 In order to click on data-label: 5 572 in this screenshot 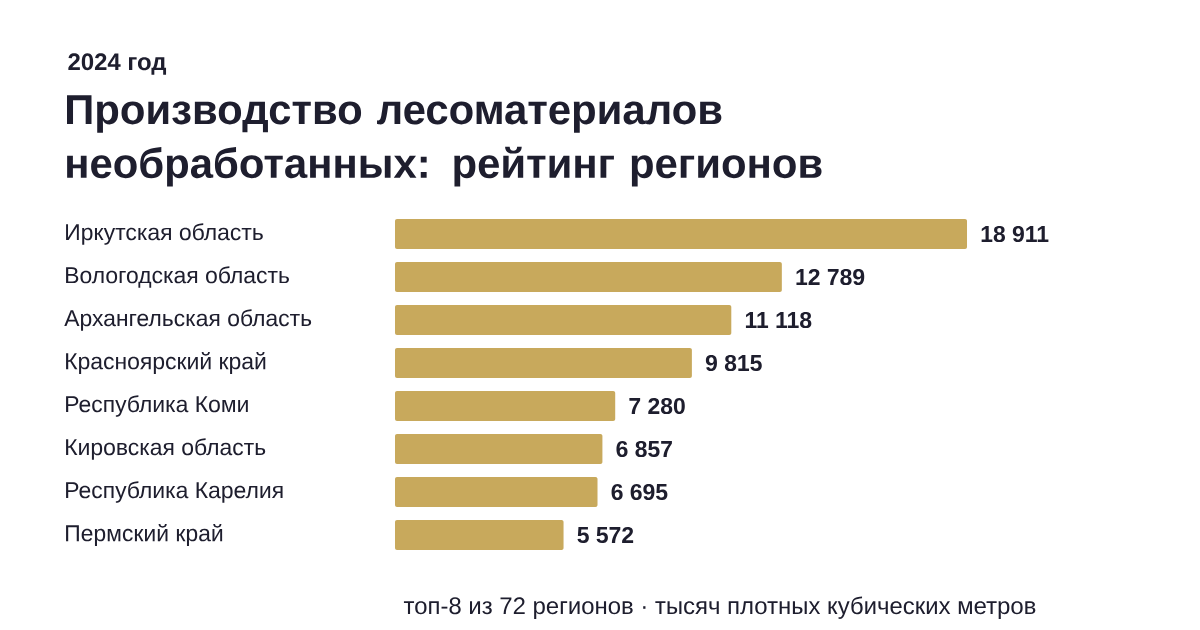, I will do `click(605, 535)`.